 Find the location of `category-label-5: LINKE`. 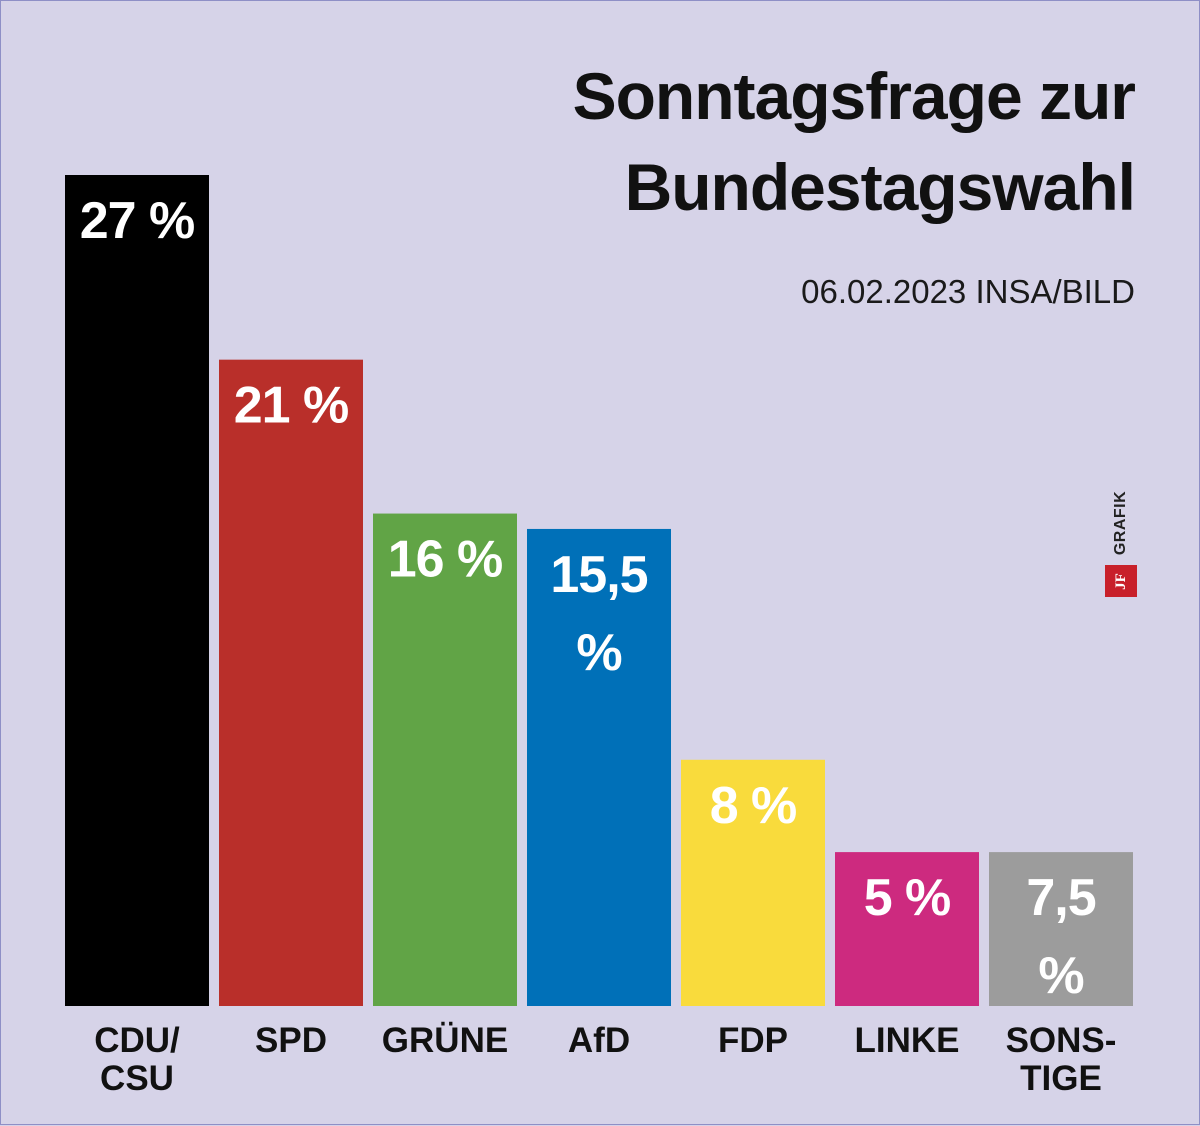

category-label-5: LINKE is located at coordinates (907, 1040).